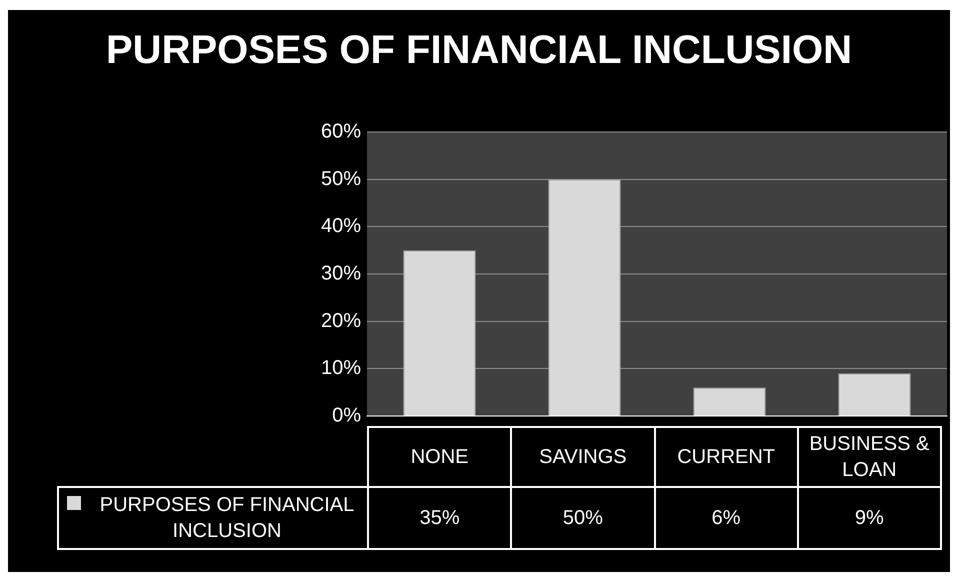  What do you see at coordinates (227, 518) in the screenshot?
I see `legend-label: PURPOSES OF FINANCIAL INCLUSION` at bounding box center [227, 518].